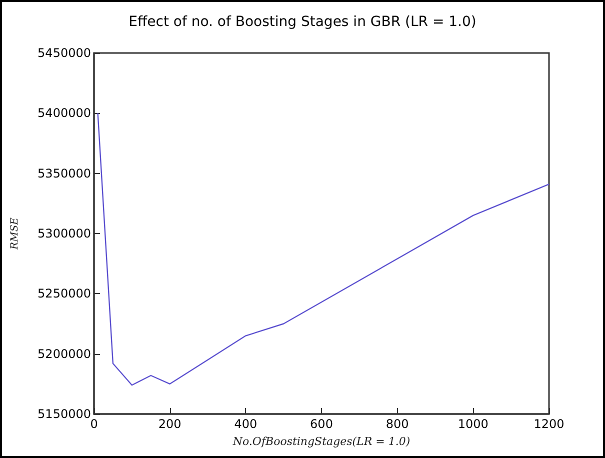 This screenshot has width=605, height=458. Describe the element at coordinates (94, 424) in the screenshot. I see `x-tick-label: 0` at that location.